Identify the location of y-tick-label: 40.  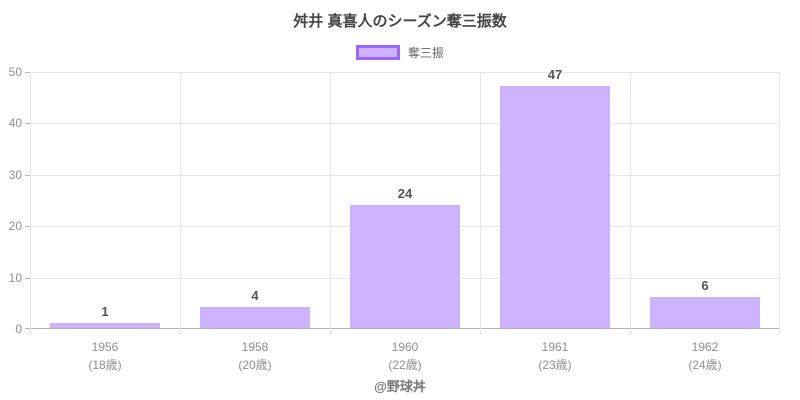
(15, 123).